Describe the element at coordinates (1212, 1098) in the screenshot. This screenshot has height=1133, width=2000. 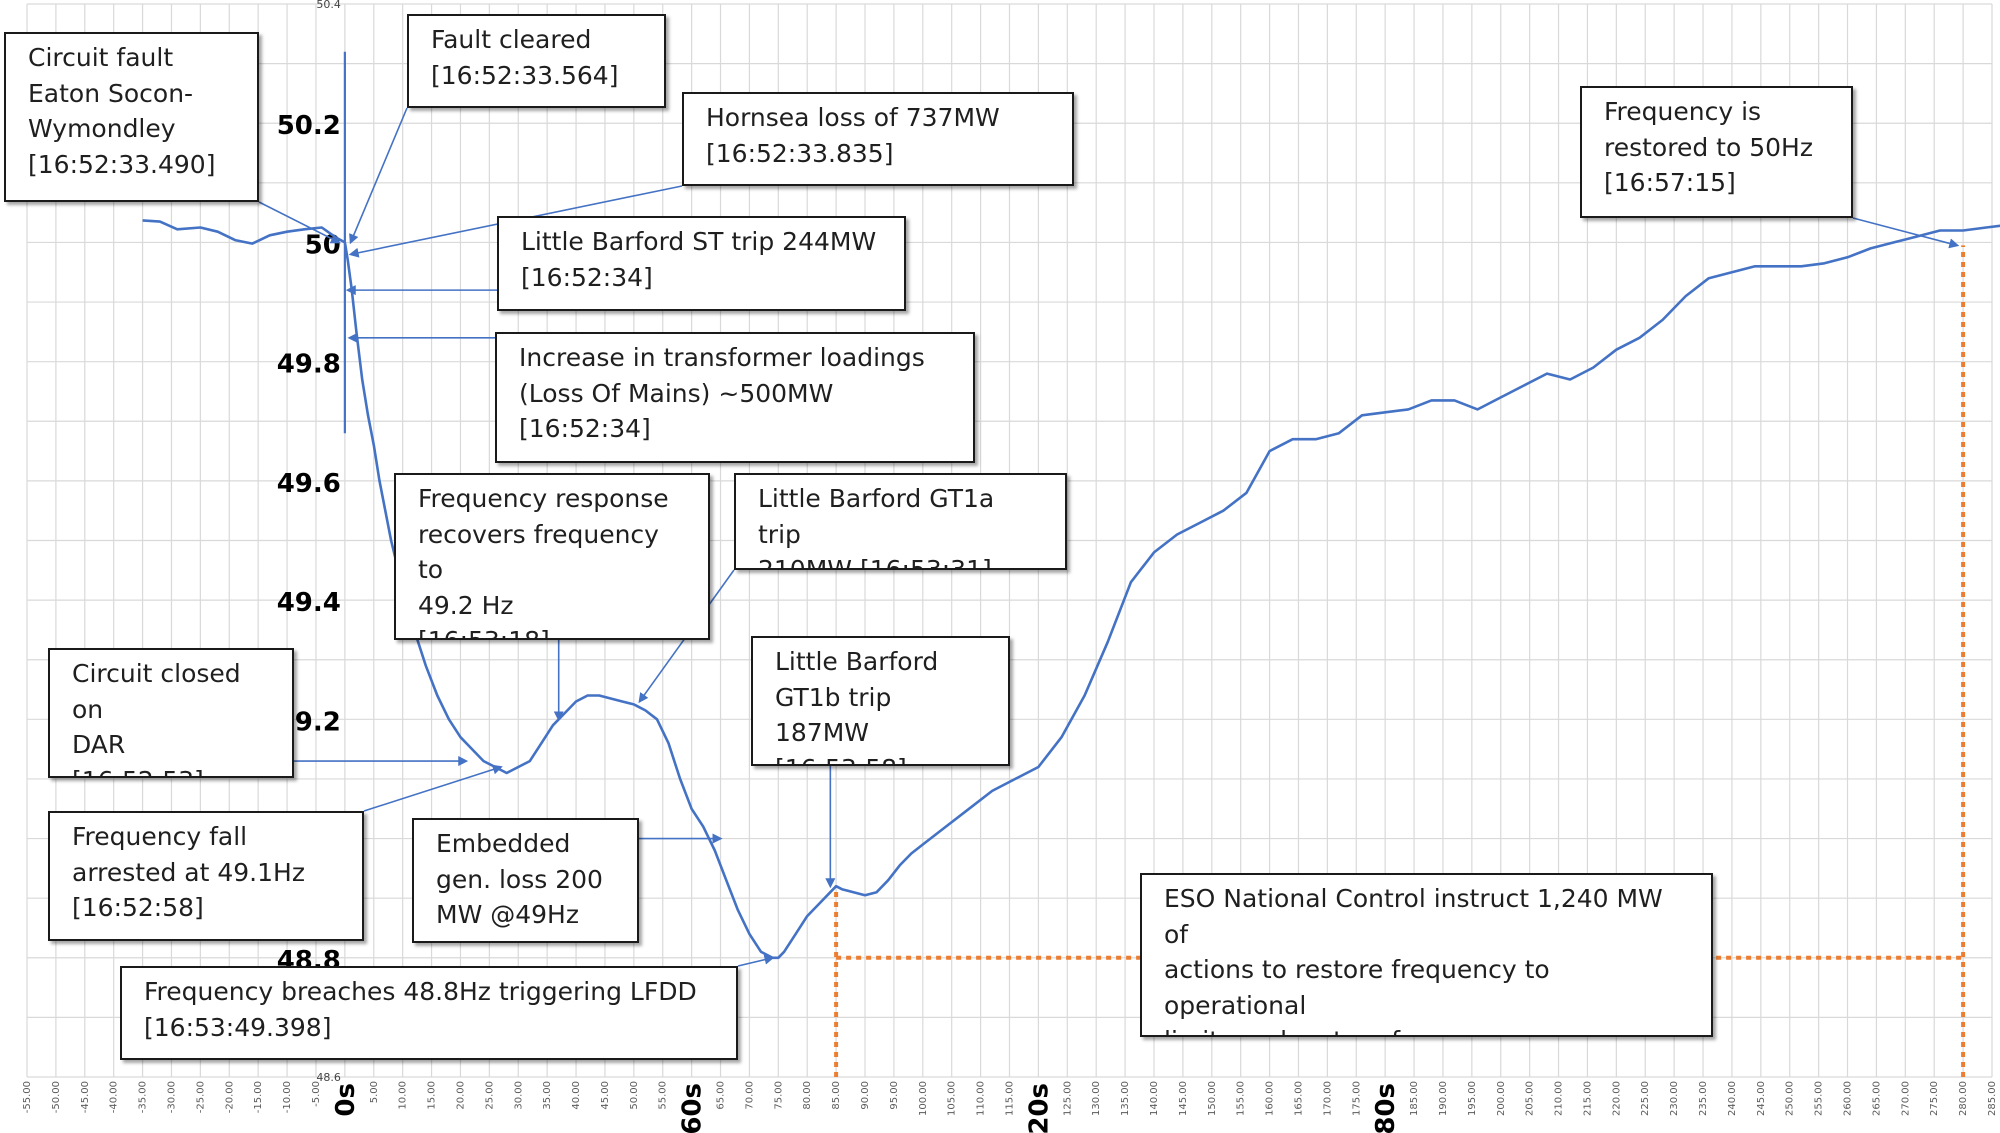
I see `x-tick-label: 150.00` at that location.